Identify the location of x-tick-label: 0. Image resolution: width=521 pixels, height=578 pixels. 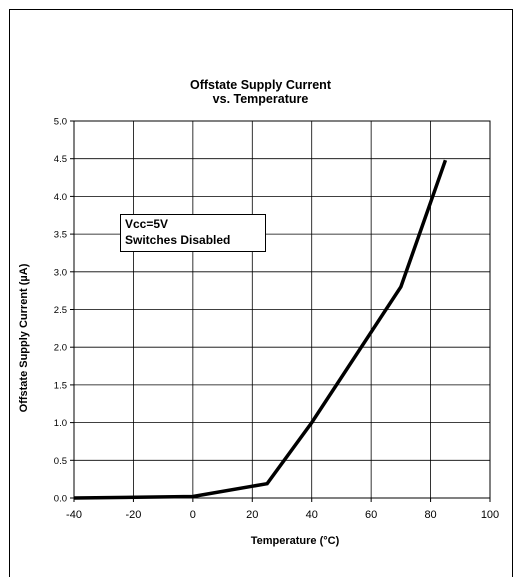
(193, 515).